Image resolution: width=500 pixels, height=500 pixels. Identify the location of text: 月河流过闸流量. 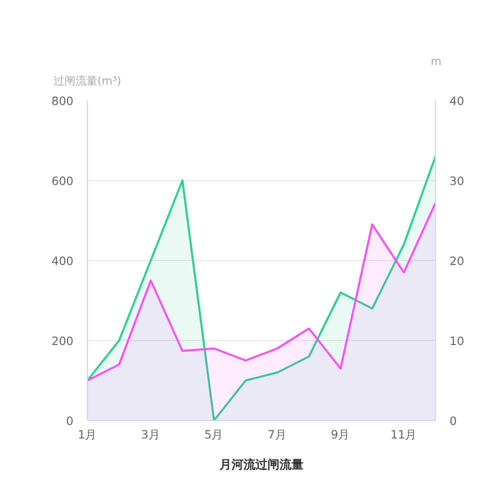
(261, 465).